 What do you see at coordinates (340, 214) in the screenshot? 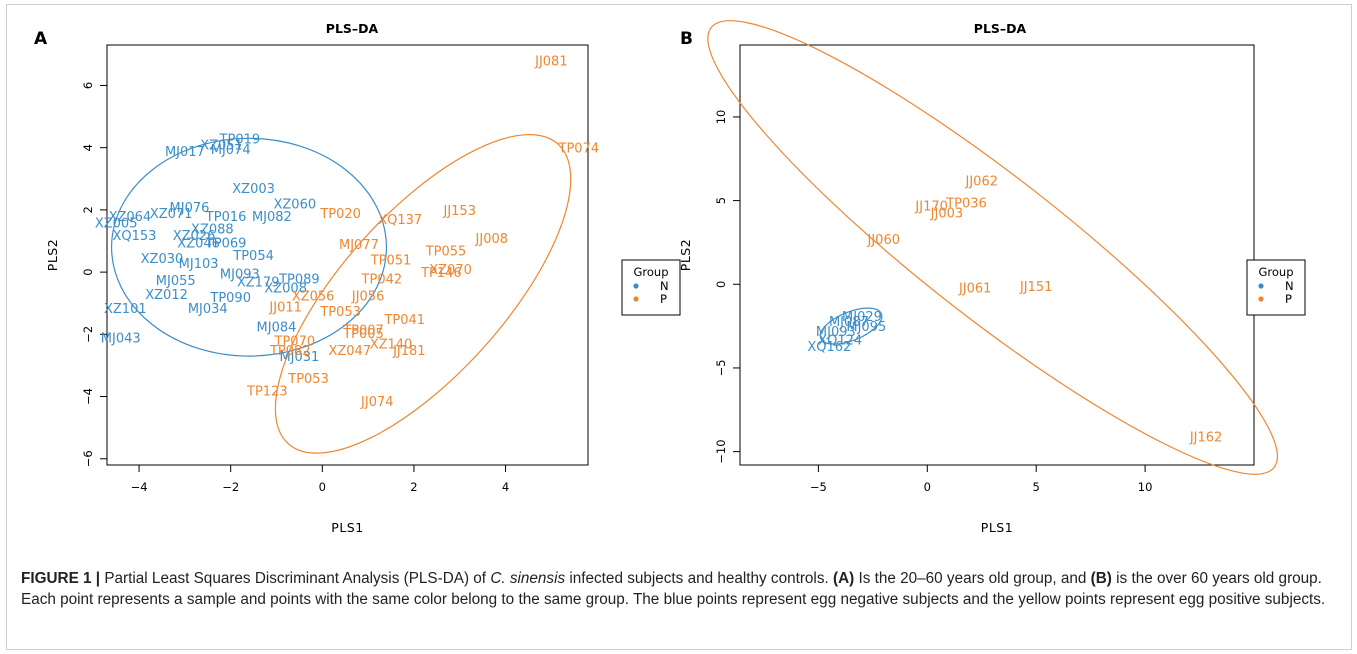
I see `point-p-tp020: TP020` at bounding box center [340, 214].